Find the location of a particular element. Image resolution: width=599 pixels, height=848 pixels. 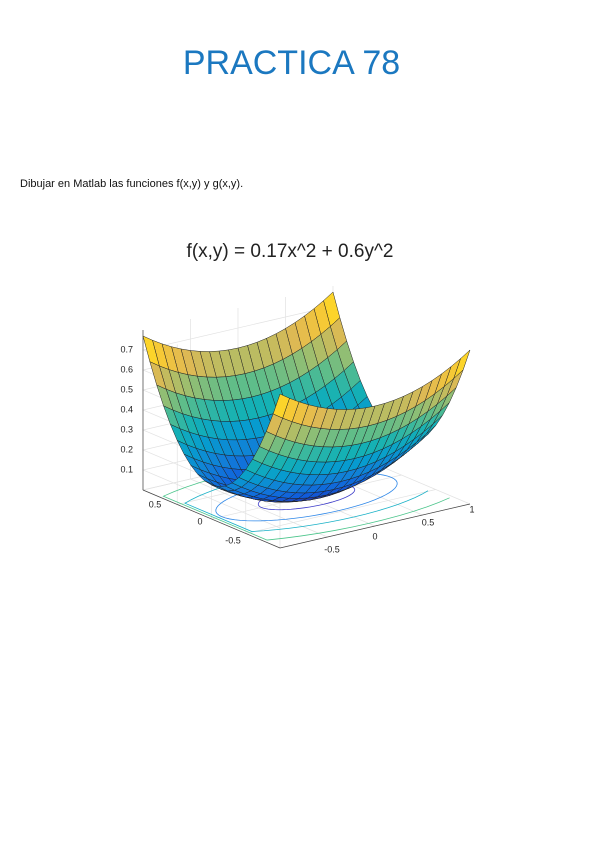

x-tick-label: -0.5 is located at coordinates (332, 549).